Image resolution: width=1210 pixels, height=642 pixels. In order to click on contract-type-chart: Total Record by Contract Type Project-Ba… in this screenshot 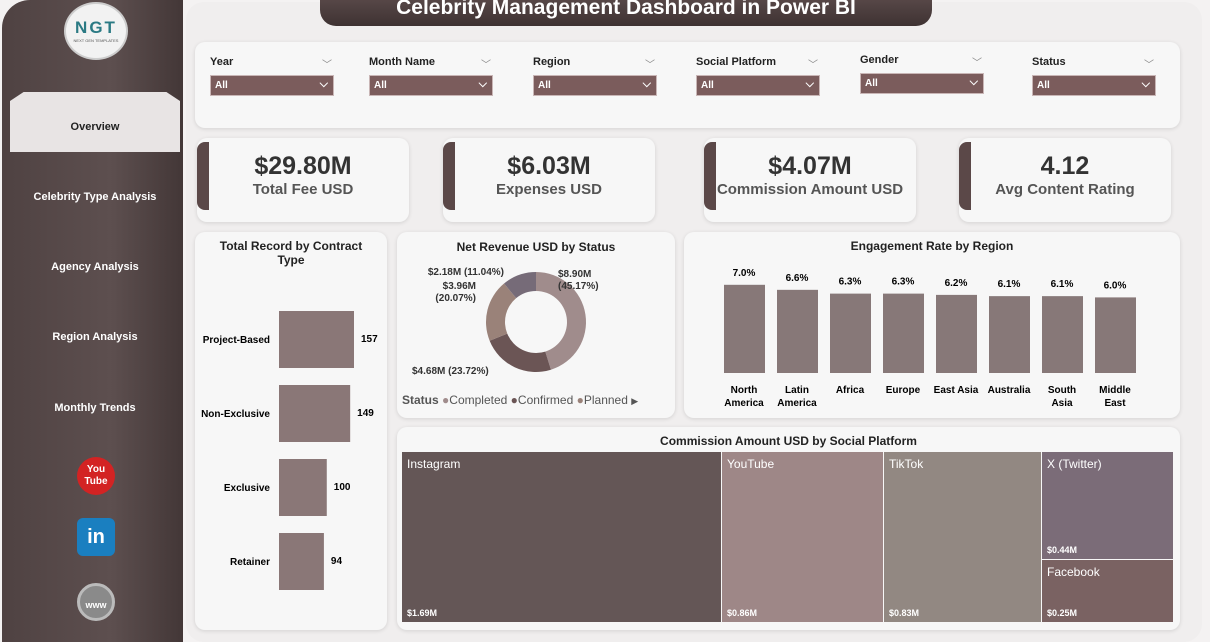, I will do `click(291, 431)`.